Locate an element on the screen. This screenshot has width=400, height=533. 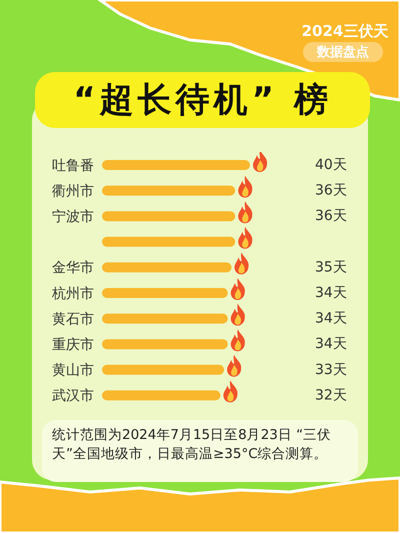
text: 统计范围为2024年7月15日至8月23日 “三伏天”全国地级市，日最高温≥35°C综合测算。 is located at coordinates (200, 451).